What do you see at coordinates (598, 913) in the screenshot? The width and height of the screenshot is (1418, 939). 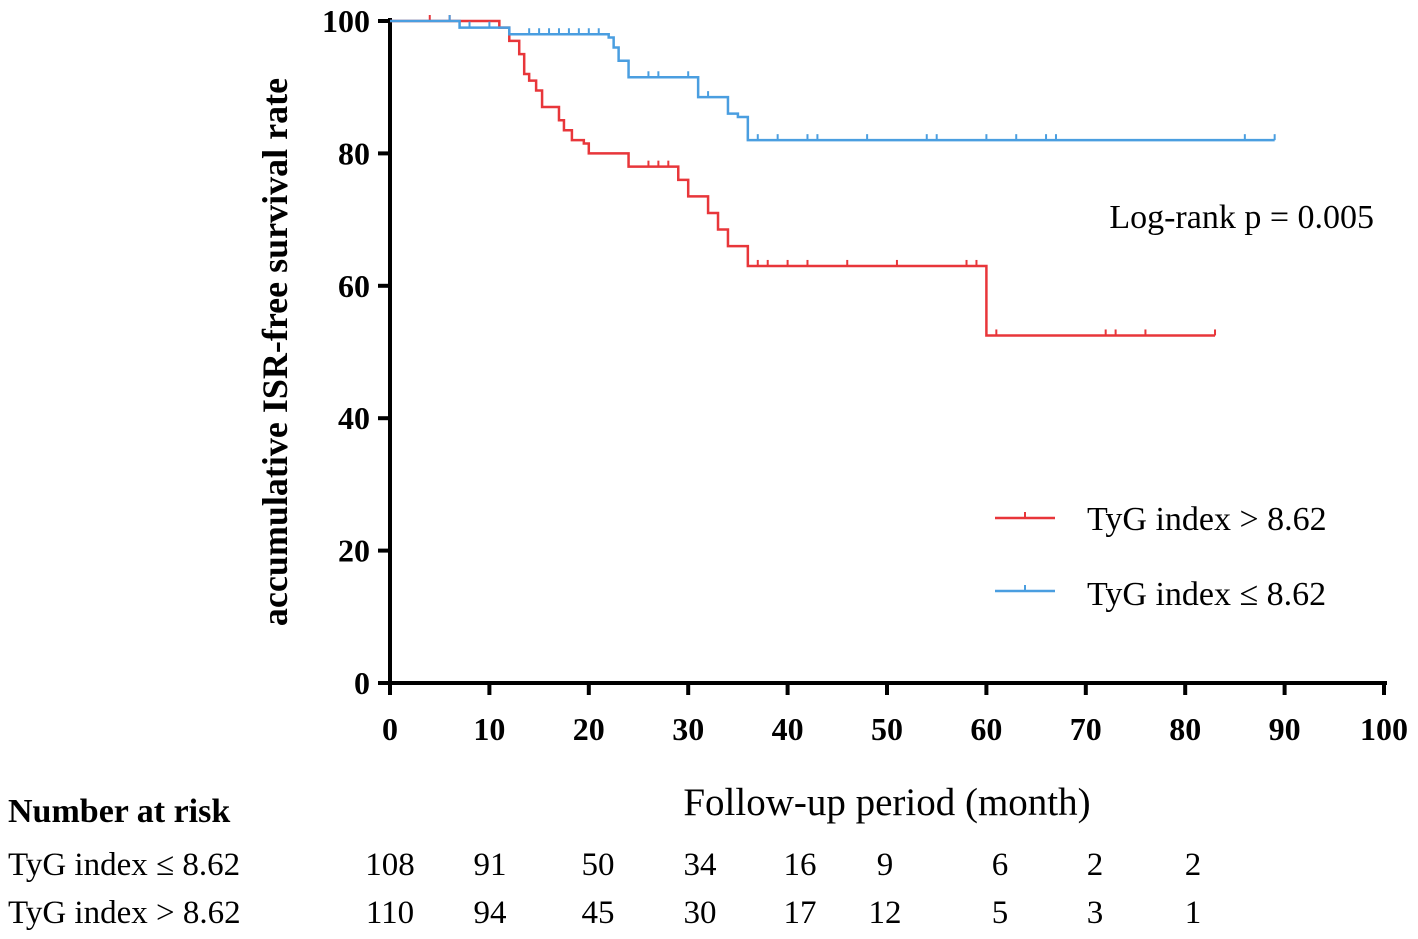 I see `risk-value: 45` at bounding box center [598, 913].